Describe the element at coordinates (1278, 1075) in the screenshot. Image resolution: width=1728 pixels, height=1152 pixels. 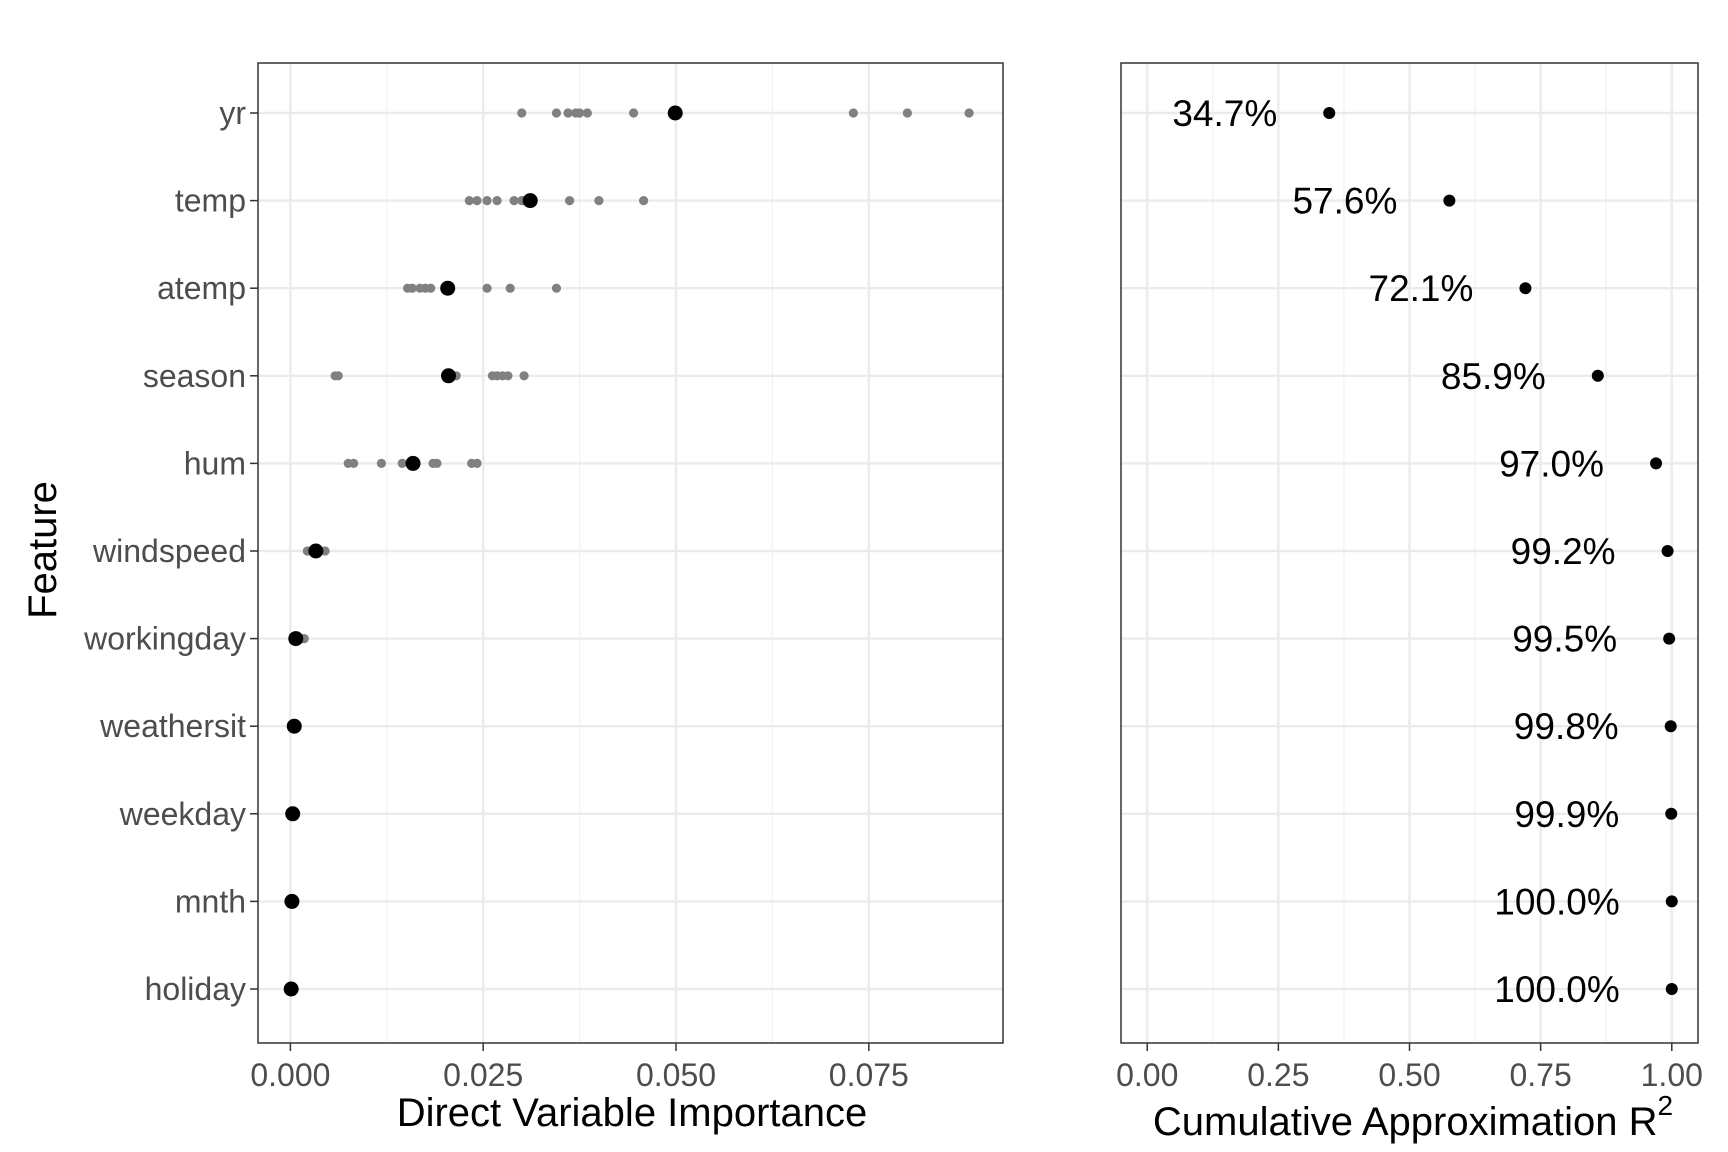
I see `x-tick-label: 0.25` at that location.